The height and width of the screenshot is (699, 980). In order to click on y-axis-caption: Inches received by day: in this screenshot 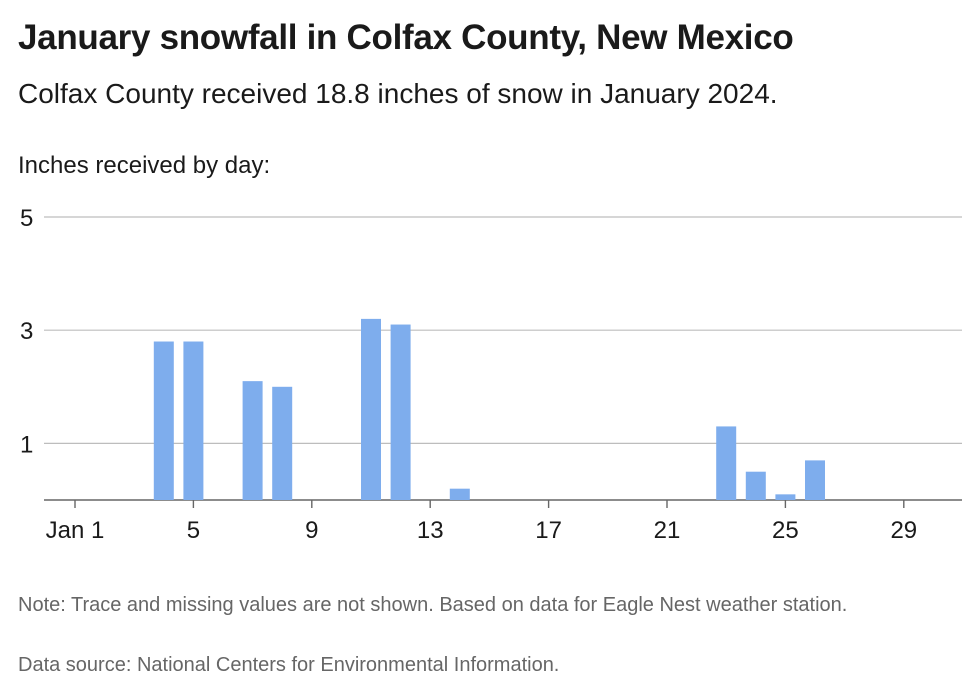, I will do `click(144, 165)`.